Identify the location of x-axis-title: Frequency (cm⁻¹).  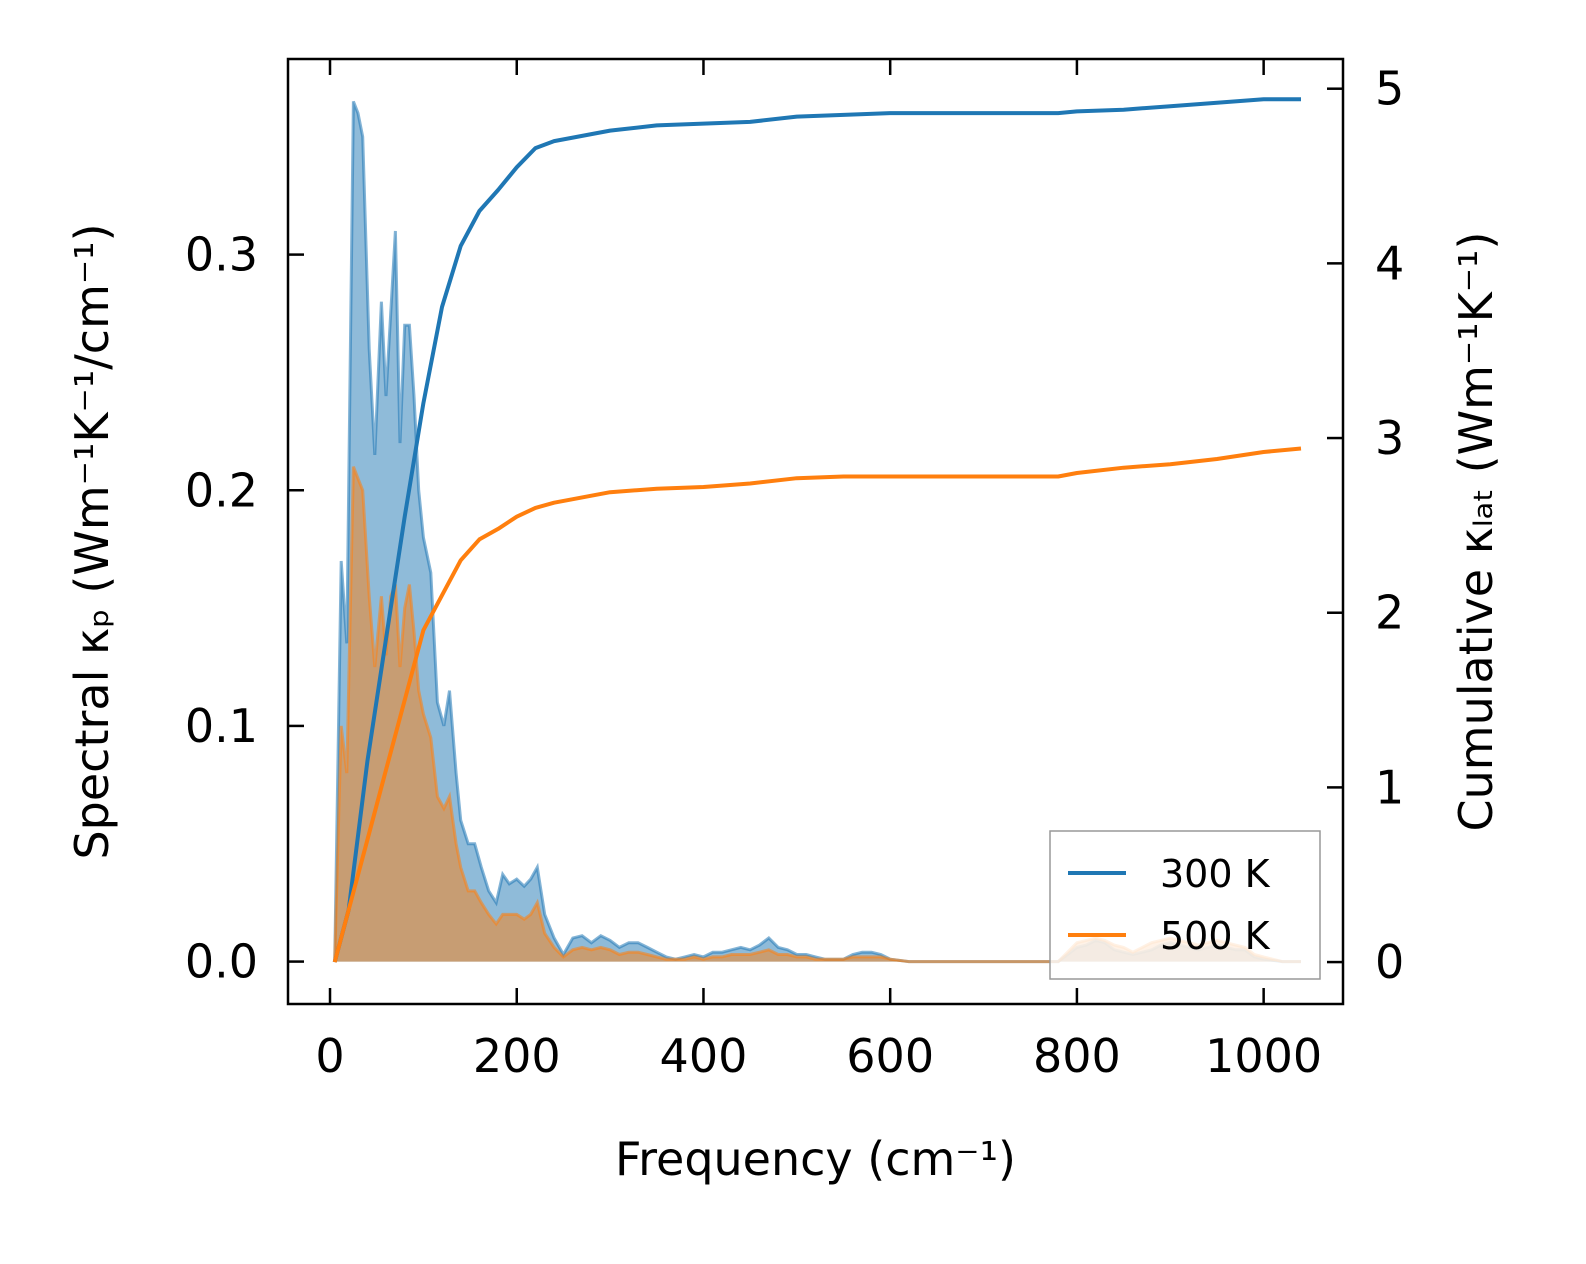
(815, 1159).